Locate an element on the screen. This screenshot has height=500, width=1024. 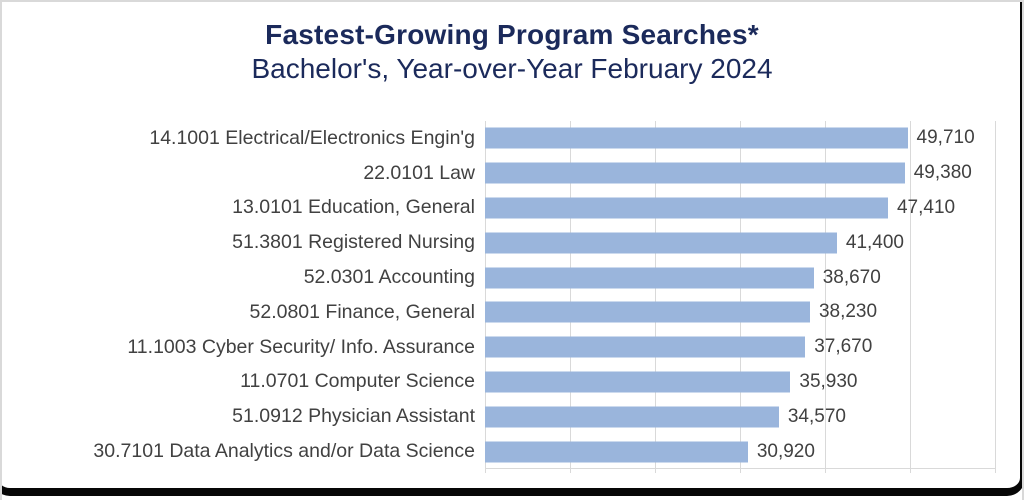
category-label: 22.0101 Law is located at coordinates (419, 172).